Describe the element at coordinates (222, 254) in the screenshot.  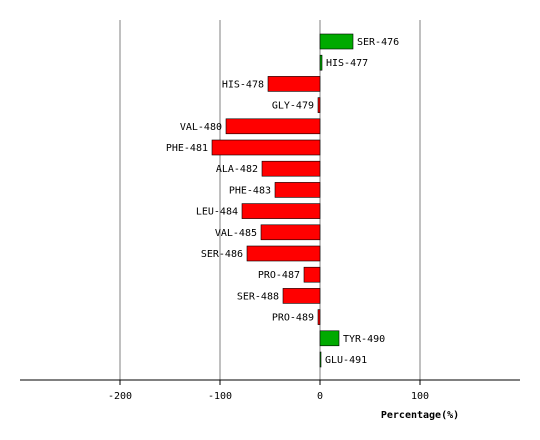
I see `bar-label-ser-486: SER-486` at that location.